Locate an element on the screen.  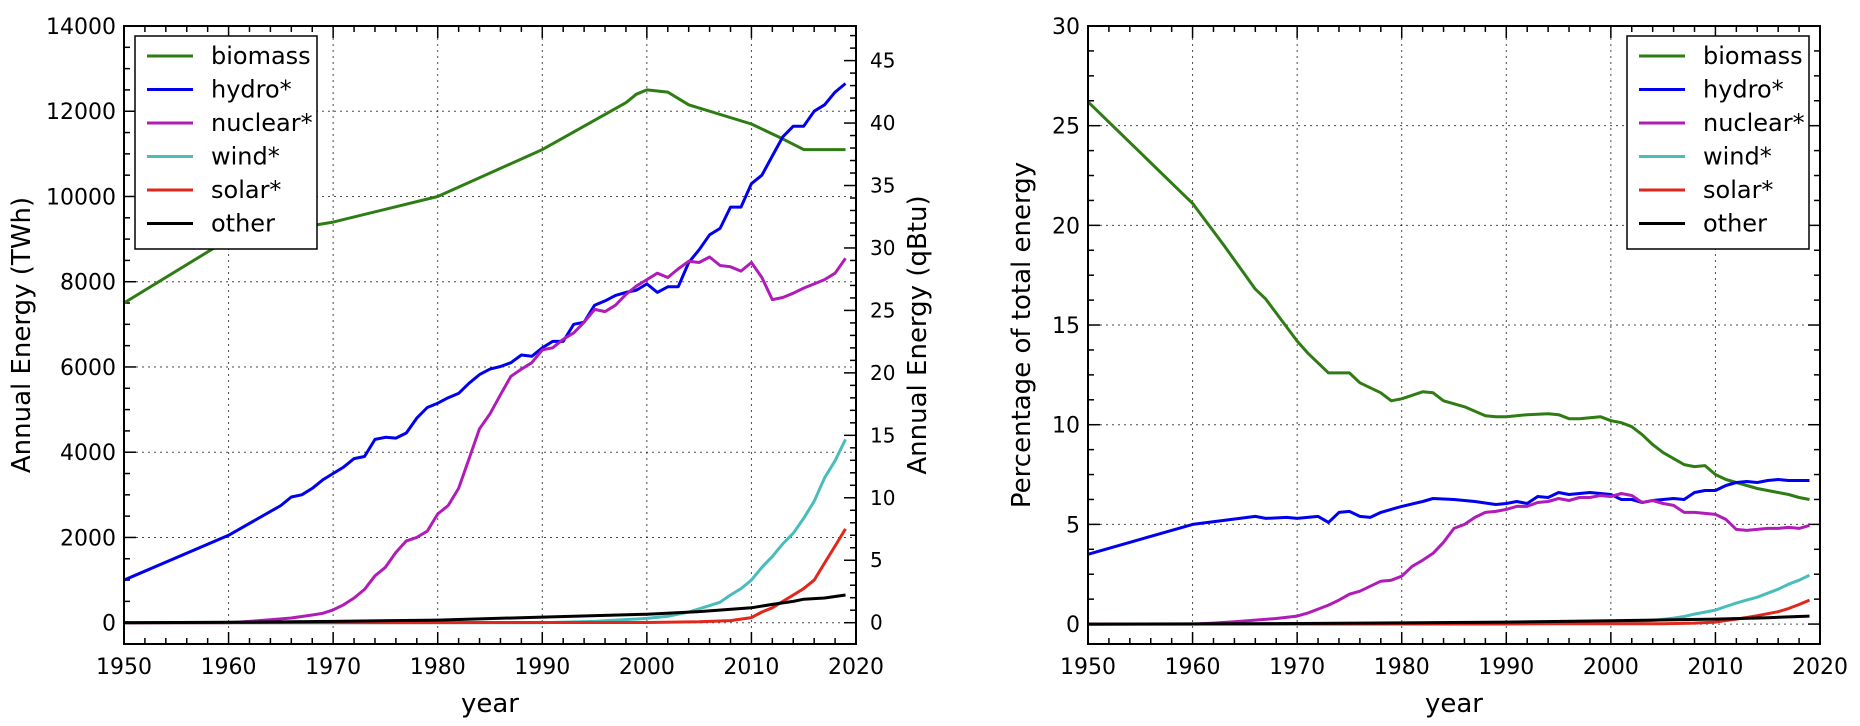
y-tick-label: 8000 is located at coordinates (88, 283).